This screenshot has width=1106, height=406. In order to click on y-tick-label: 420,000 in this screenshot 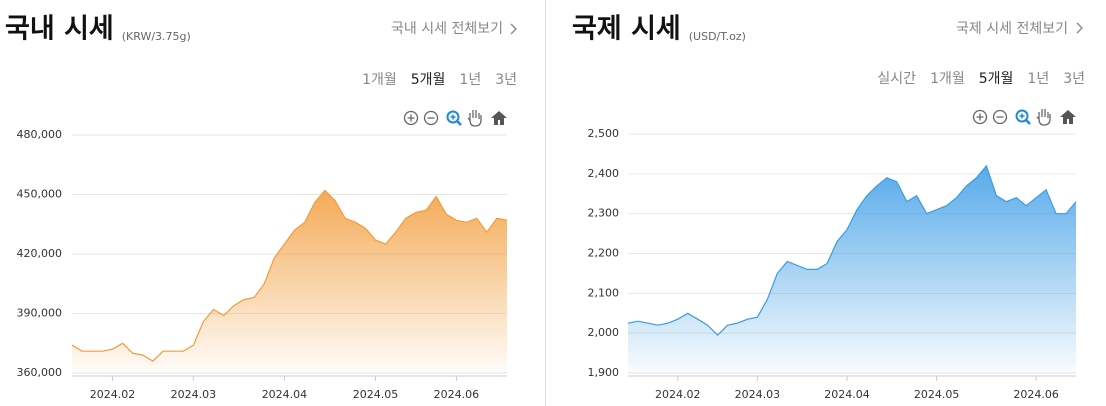, I will do `click(40, 253)`.